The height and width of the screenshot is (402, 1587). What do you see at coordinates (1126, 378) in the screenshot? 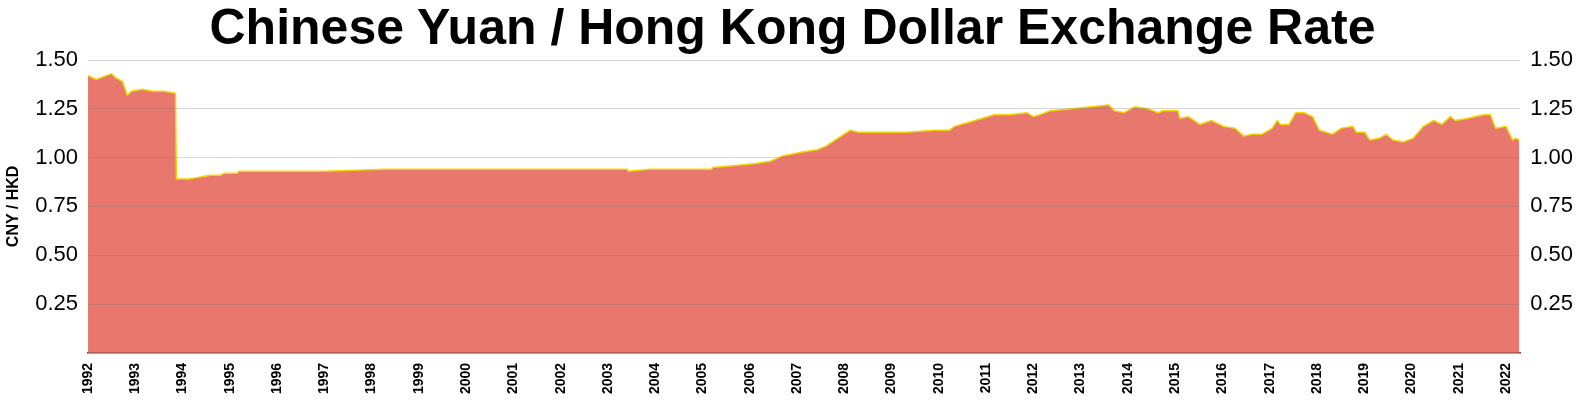
I see `x-tick-label: 2014` at bounding box center [1126, 378].